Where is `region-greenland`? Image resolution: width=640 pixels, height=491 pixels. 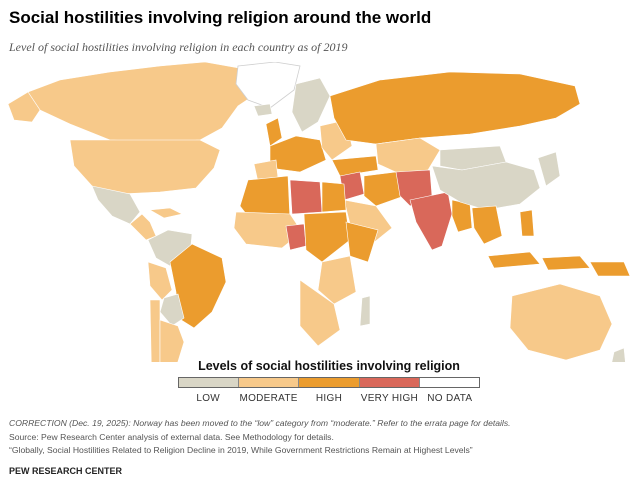
region-greenland is located at coordinates (268, 85).